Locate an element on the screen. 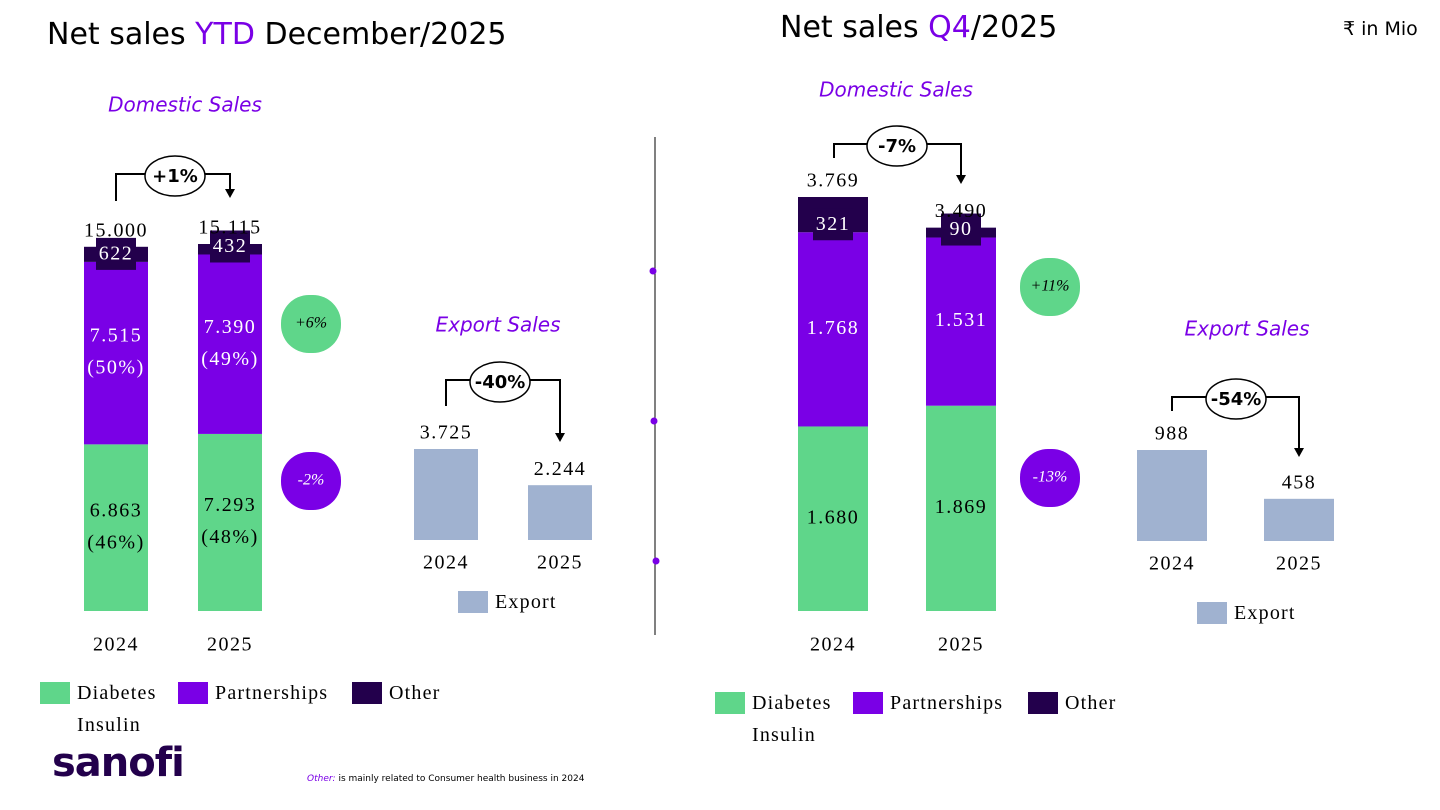  value-label: 321 is located at coordinates (833, 224).